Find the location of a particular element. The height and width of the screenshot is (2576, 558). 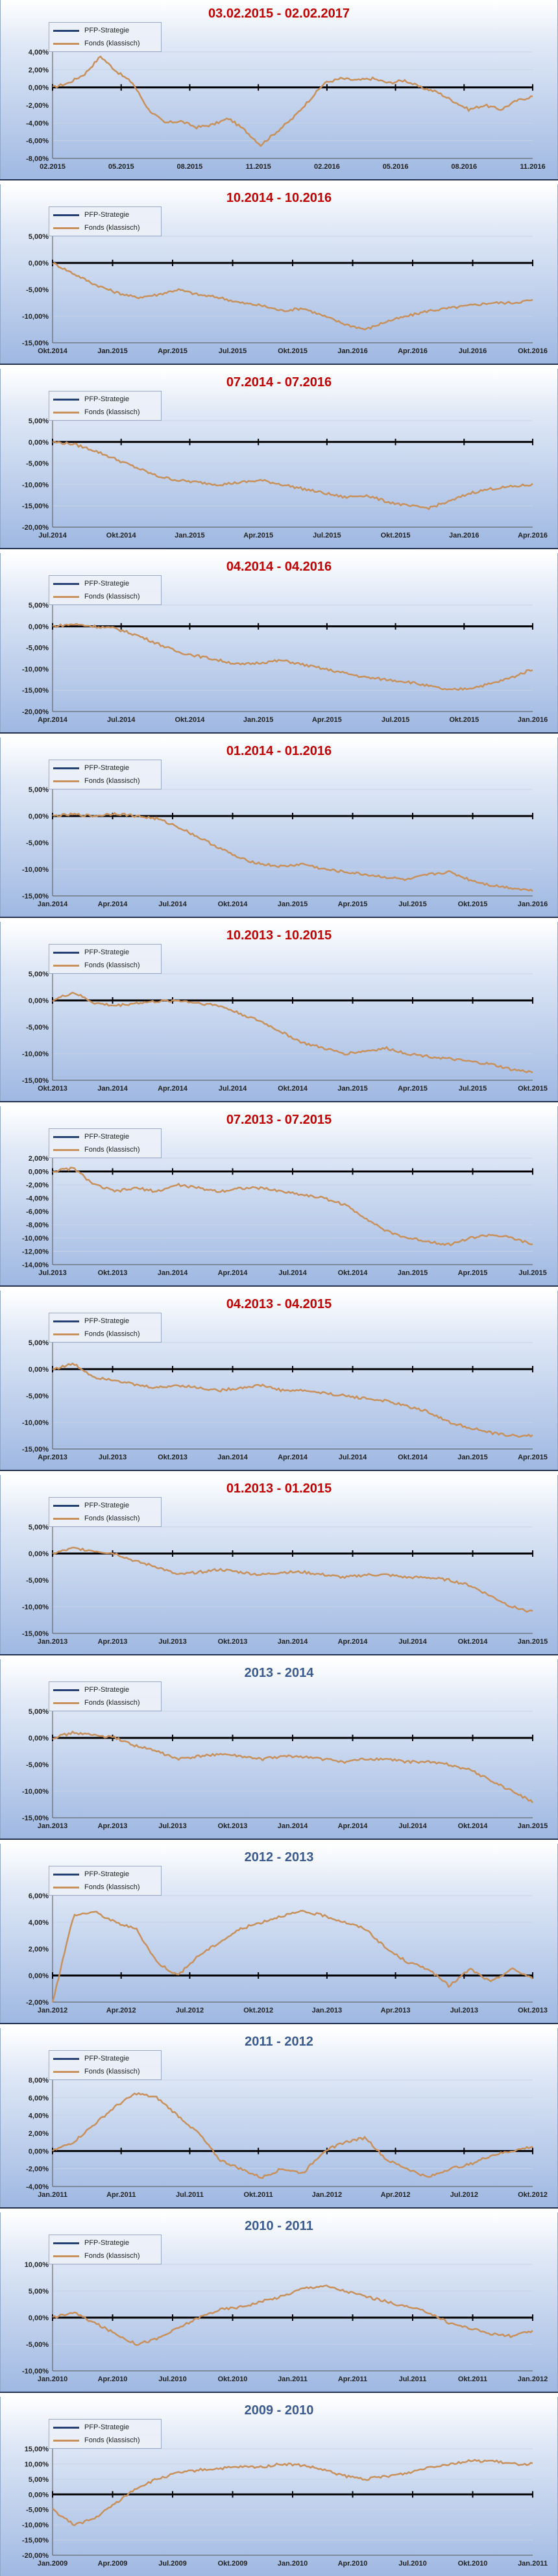

x-tick-label: Jul.2011 is located at coordinates (413, 2379).